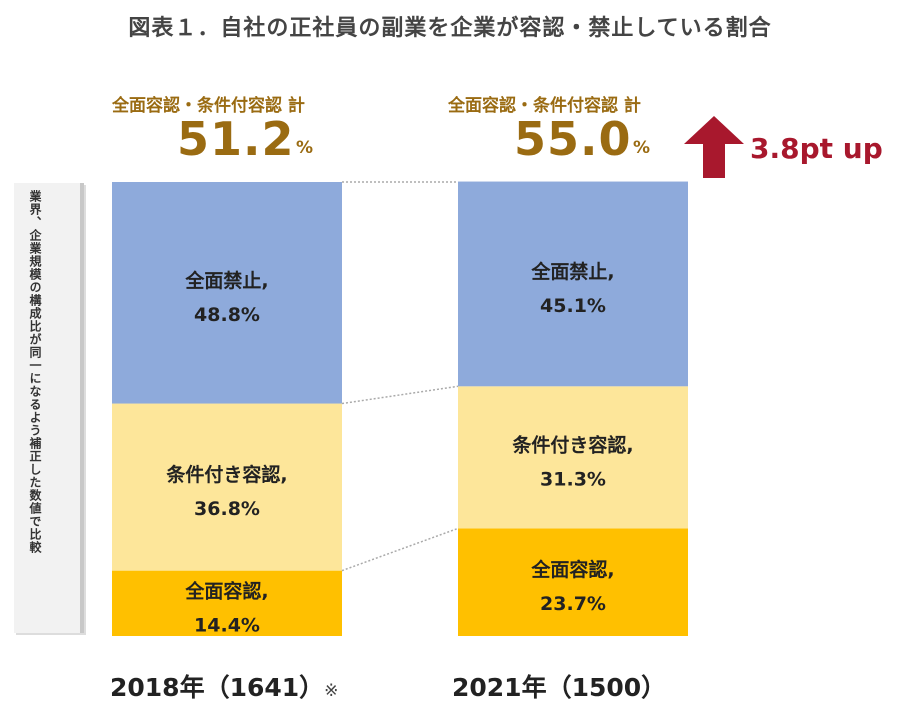  What do you see at coordinates (573, 284) in the screenshot?
I see `bar-segment-全面禁止-1` at bounding box center [573, 284].